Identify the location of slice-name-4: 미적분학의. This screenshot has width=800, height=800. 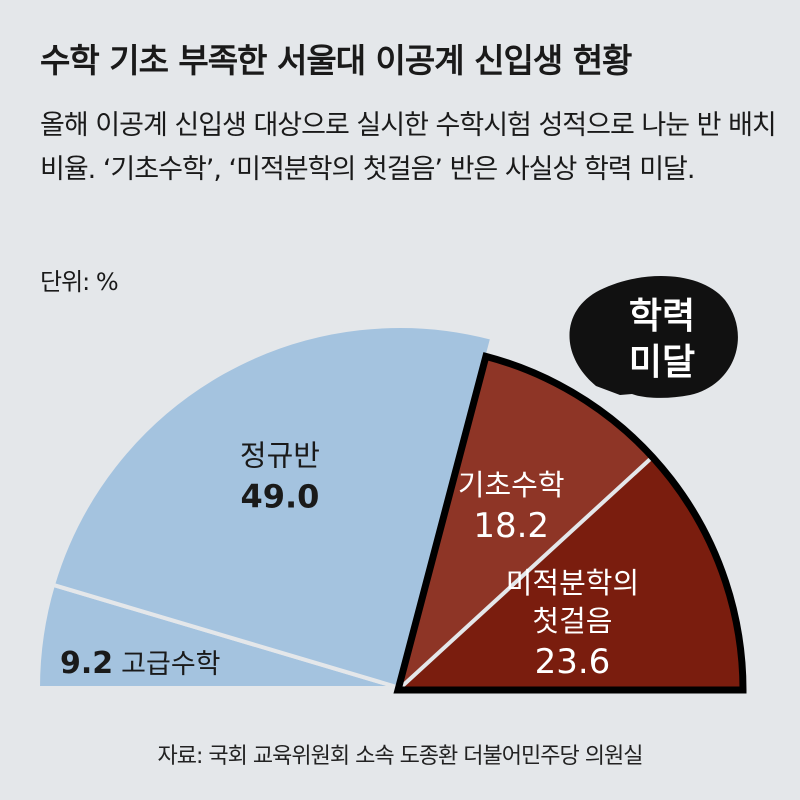
(572, 583).